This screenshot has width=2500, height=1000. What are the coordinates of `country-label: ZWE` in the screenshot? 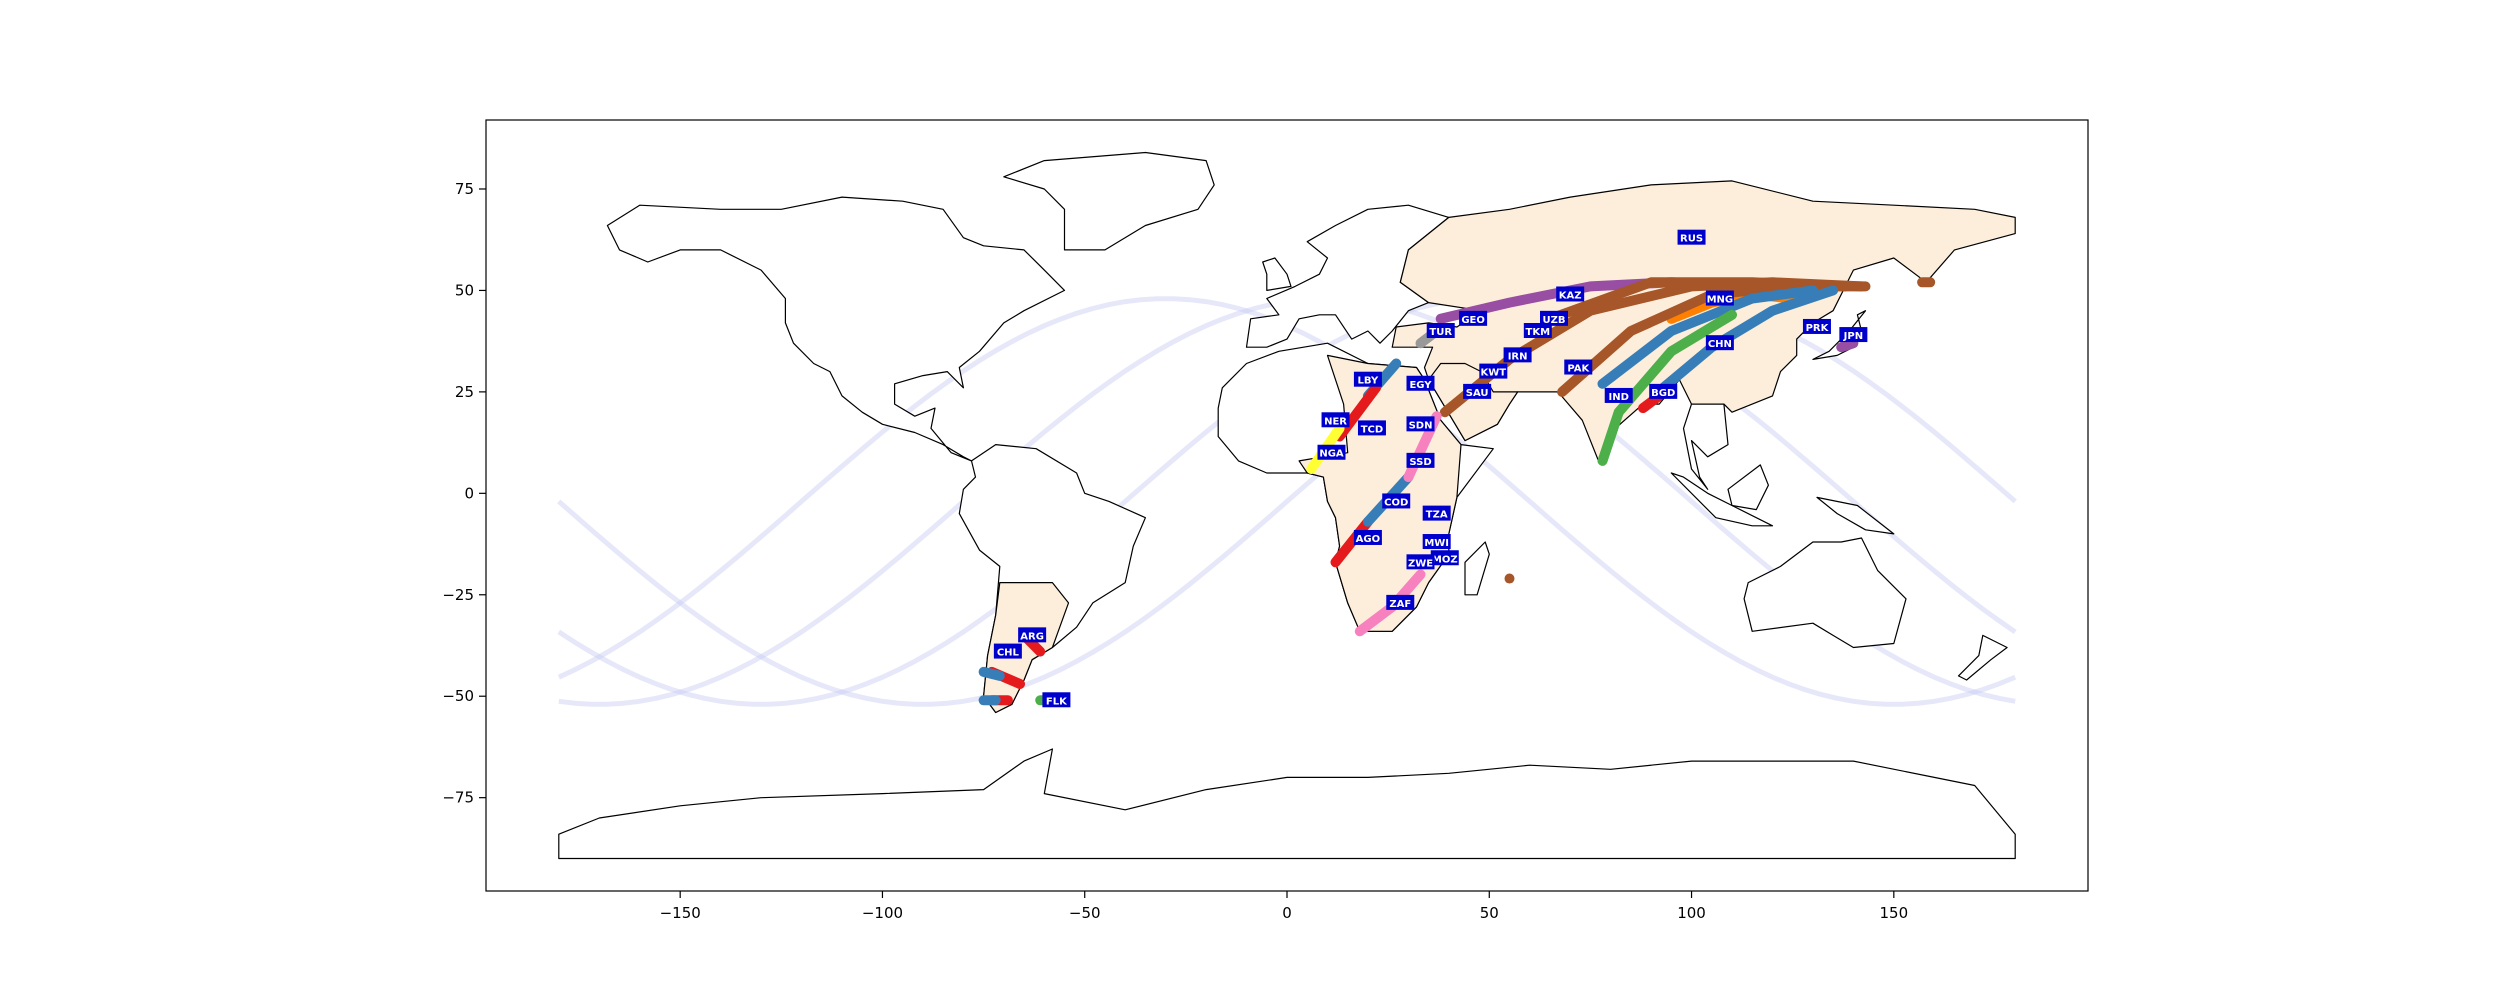 It's located at (1420, 562).